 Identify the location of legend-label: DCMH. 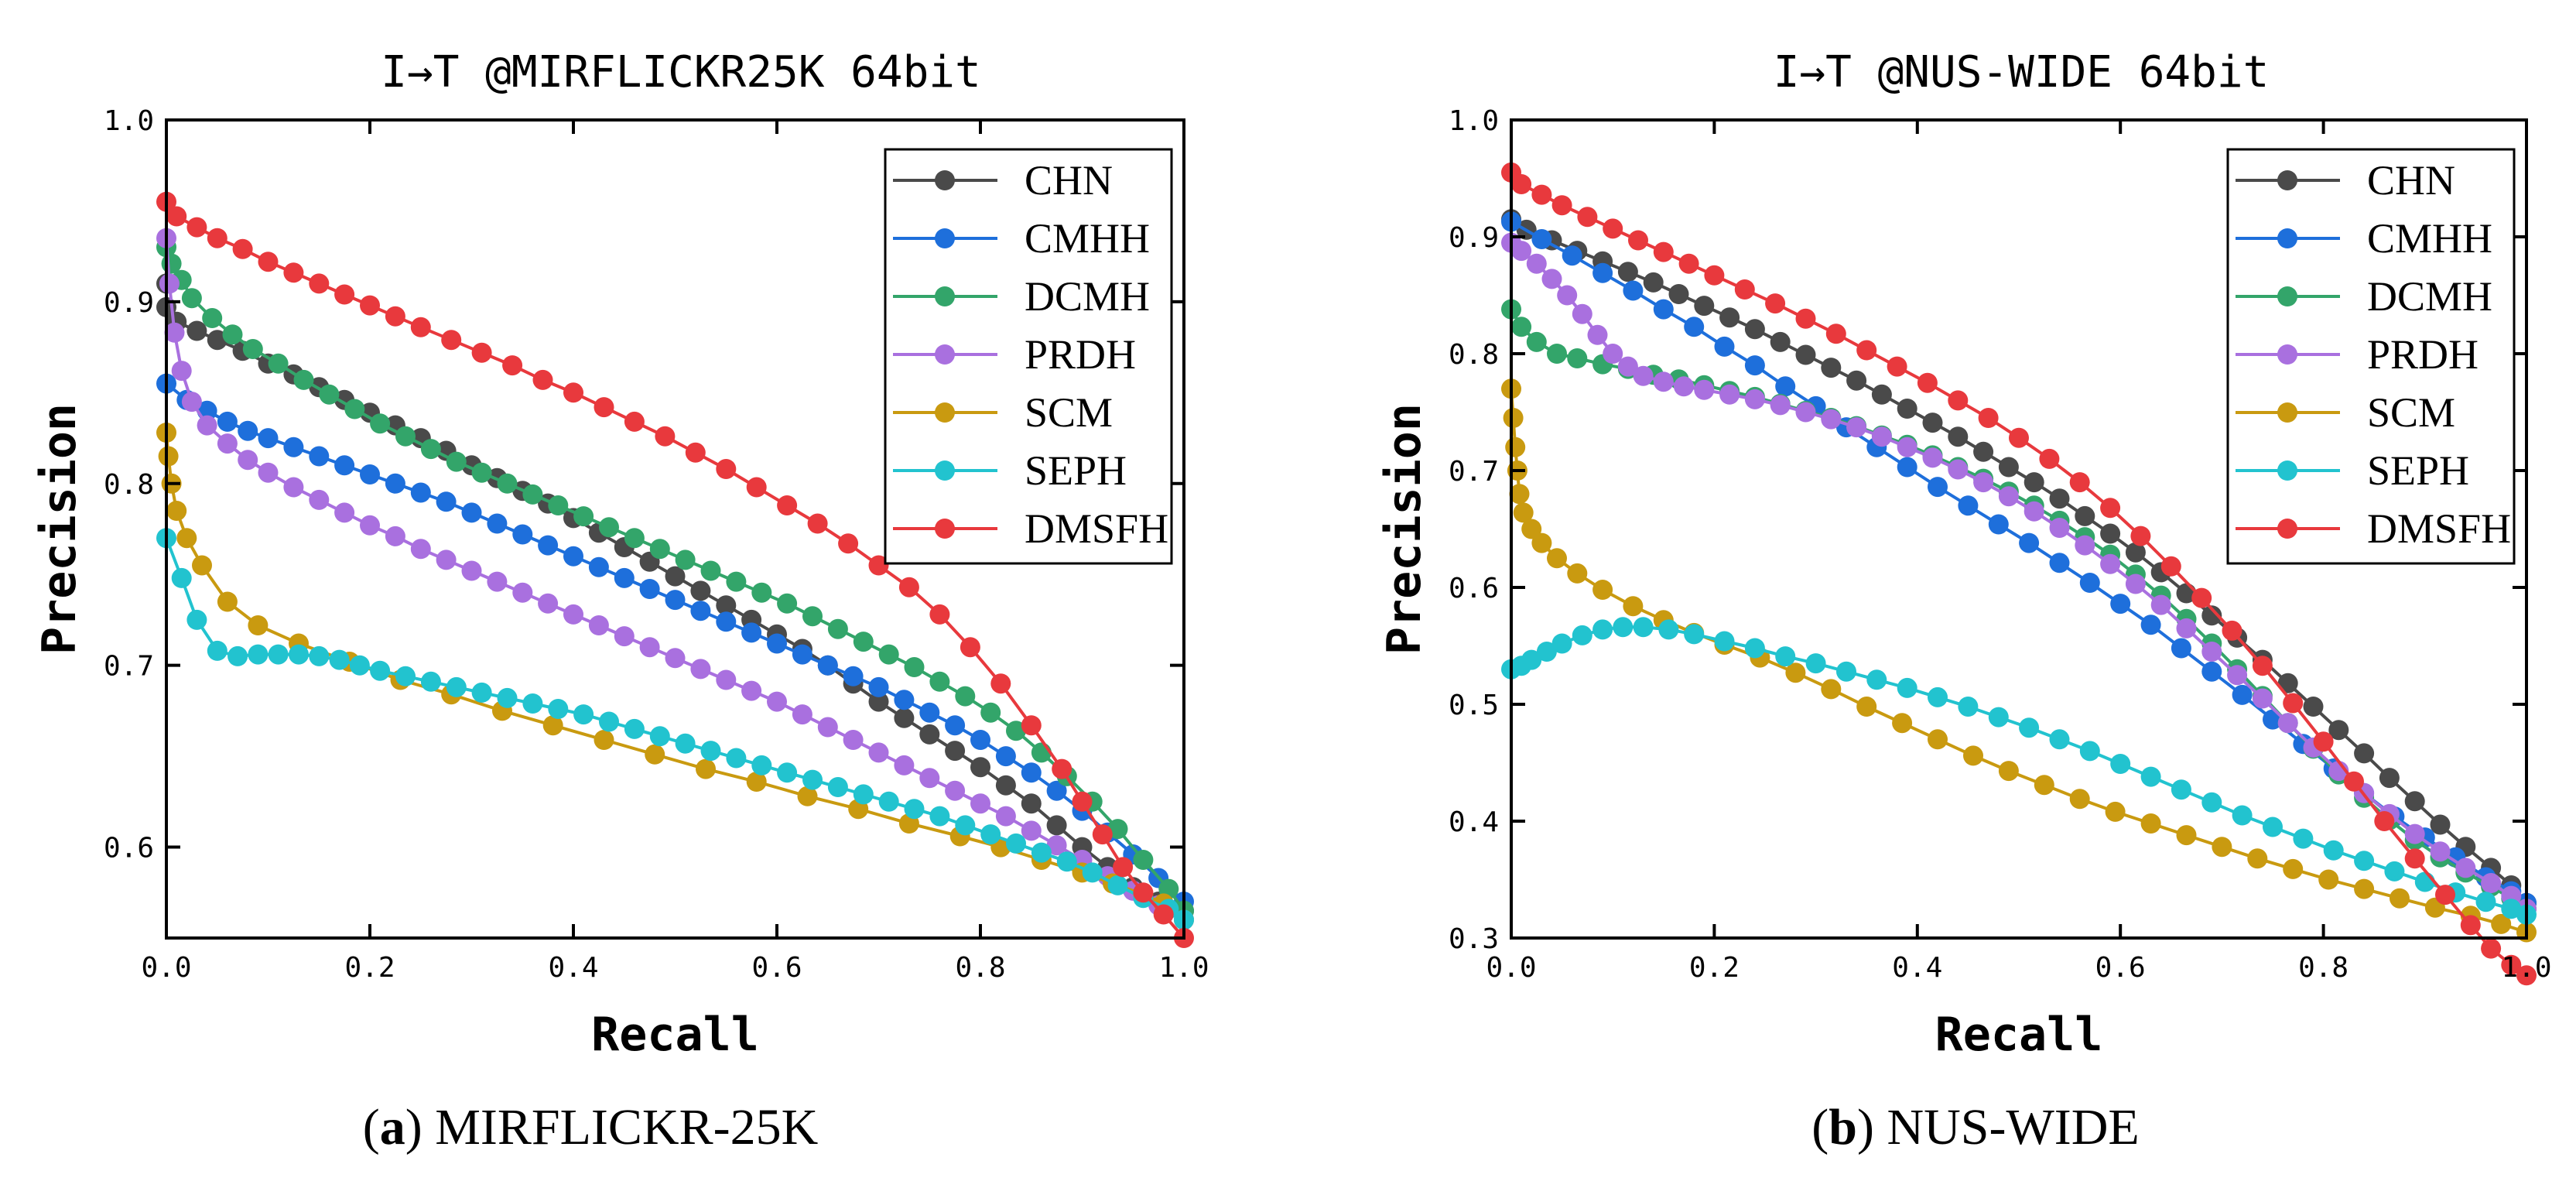
(2430, 296).